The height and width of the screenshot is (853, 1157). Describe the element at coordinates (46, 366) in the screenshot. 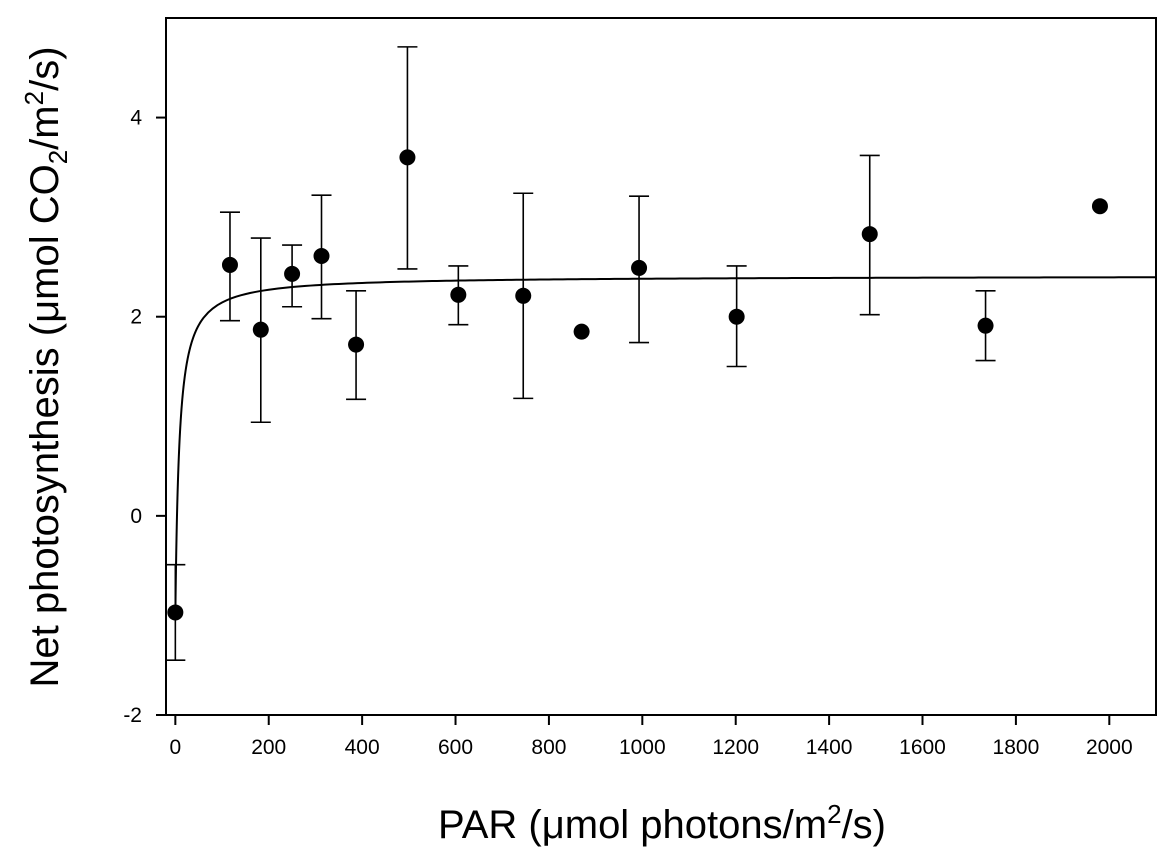

I see `y-axis-title: Net photosynthesis (μmol CO2/m2/s)` at that location.